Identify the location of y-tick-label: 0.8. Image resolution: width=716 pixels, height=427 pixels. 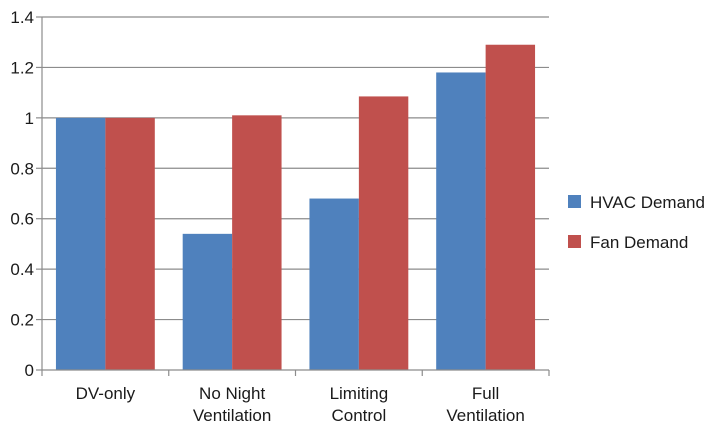
(22, 168).